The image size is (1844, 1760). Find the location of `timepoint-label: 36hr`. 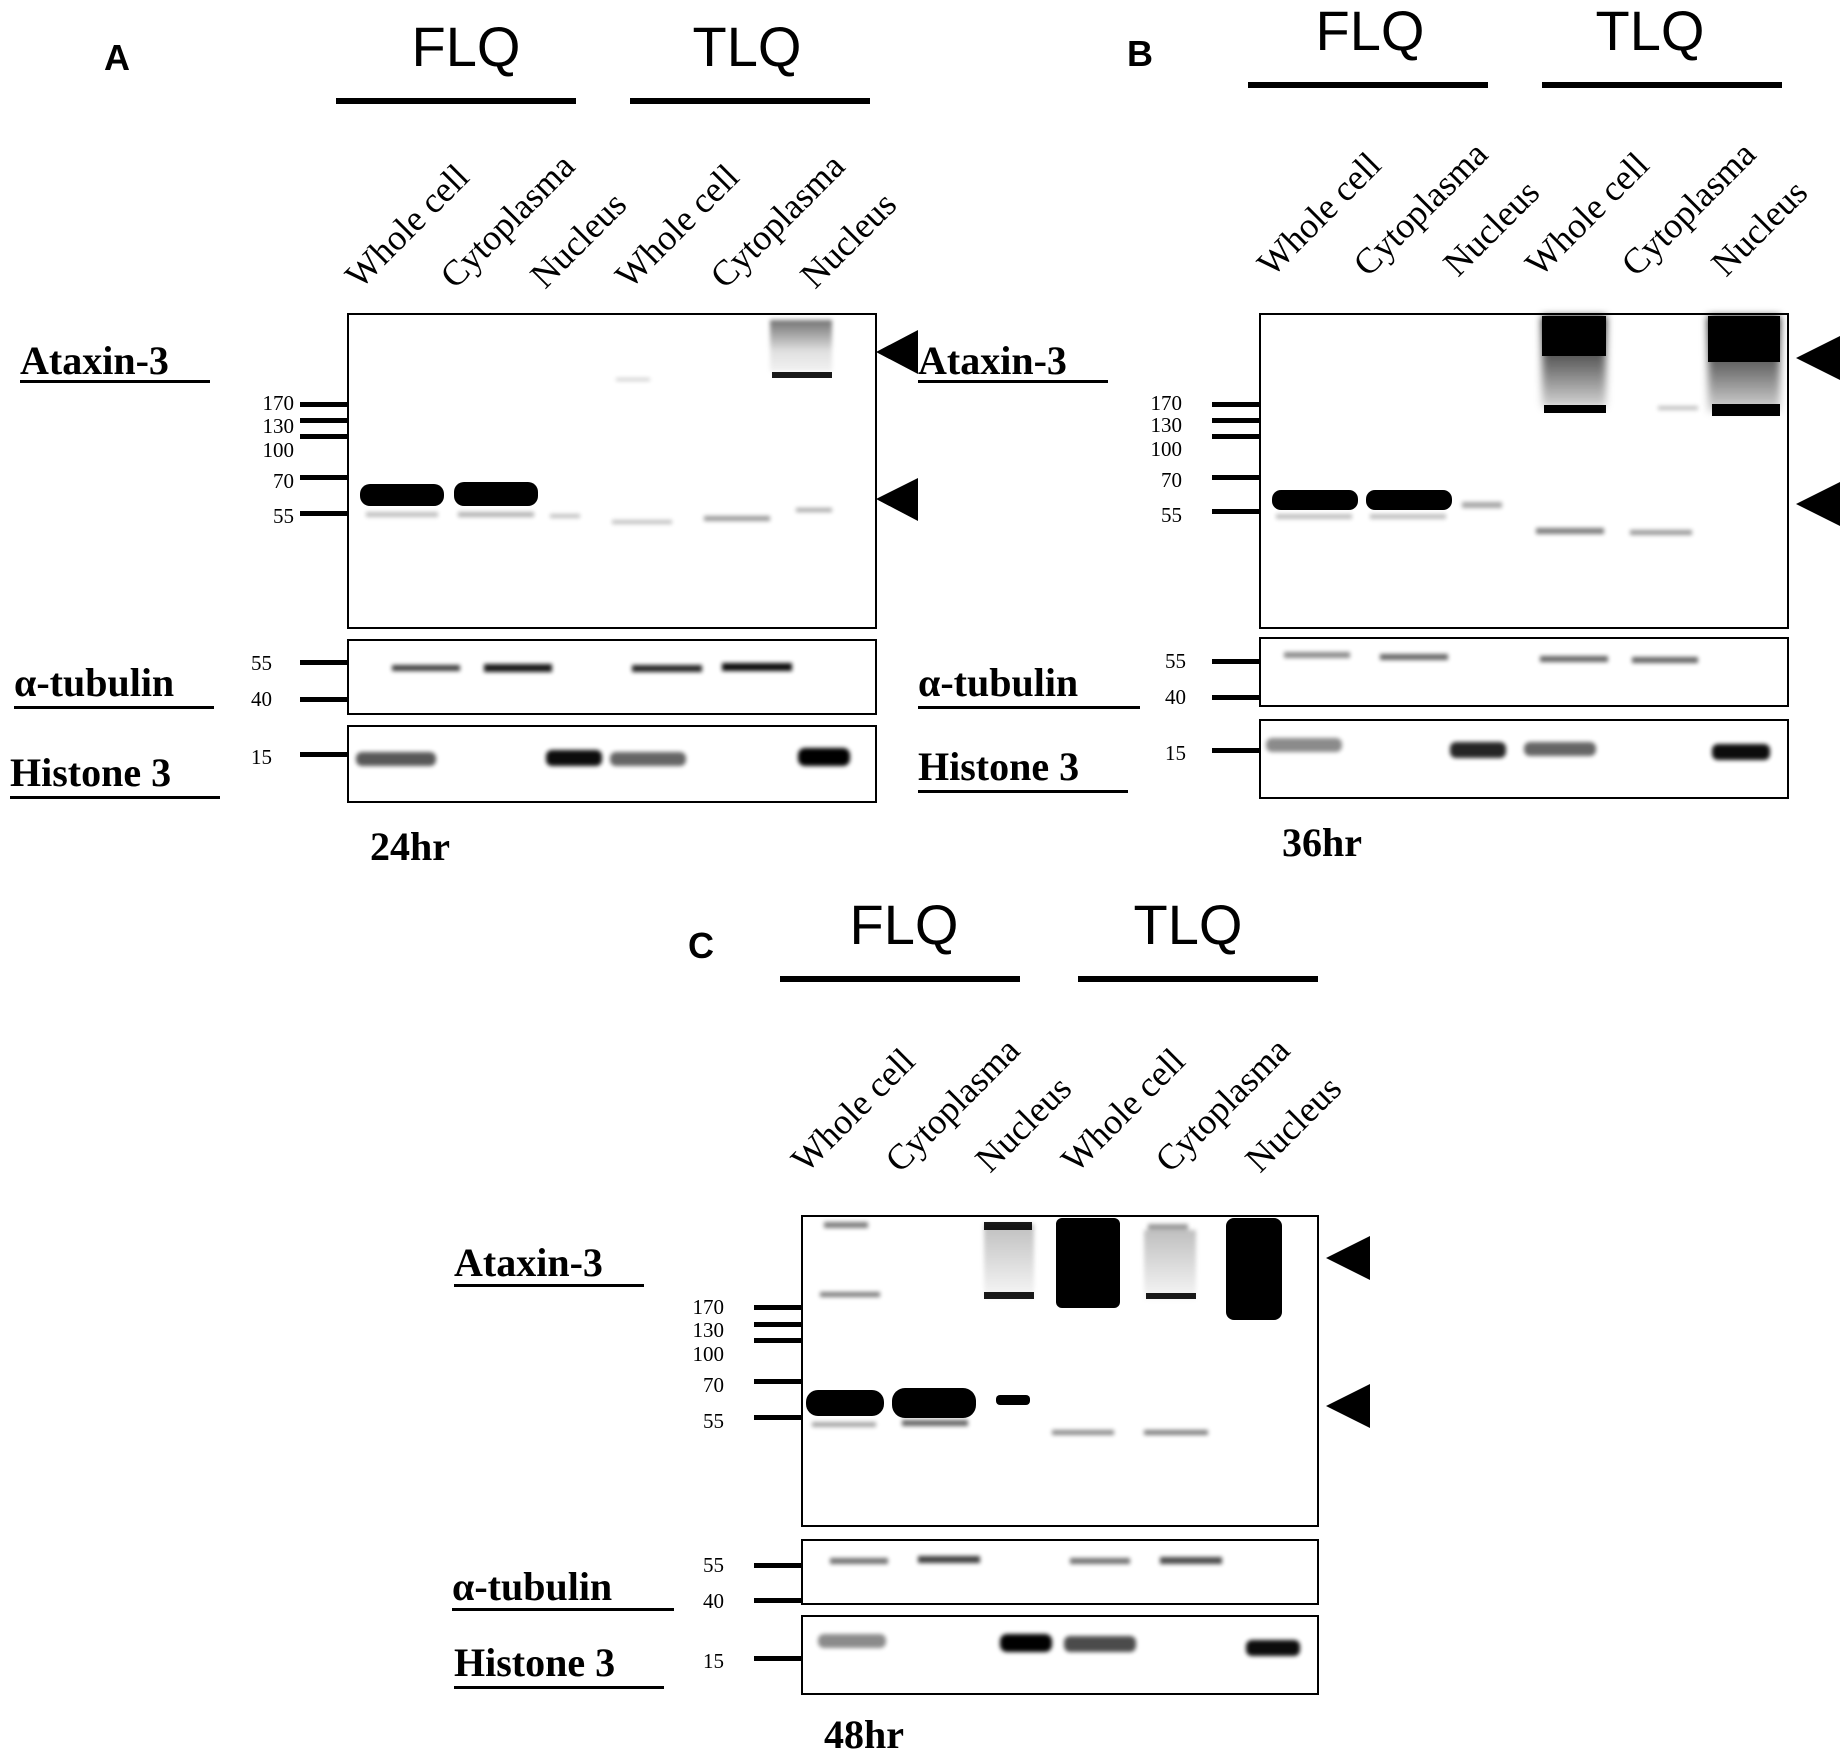

timepoint-label: 36hr is located at coordinates (1322, 842).